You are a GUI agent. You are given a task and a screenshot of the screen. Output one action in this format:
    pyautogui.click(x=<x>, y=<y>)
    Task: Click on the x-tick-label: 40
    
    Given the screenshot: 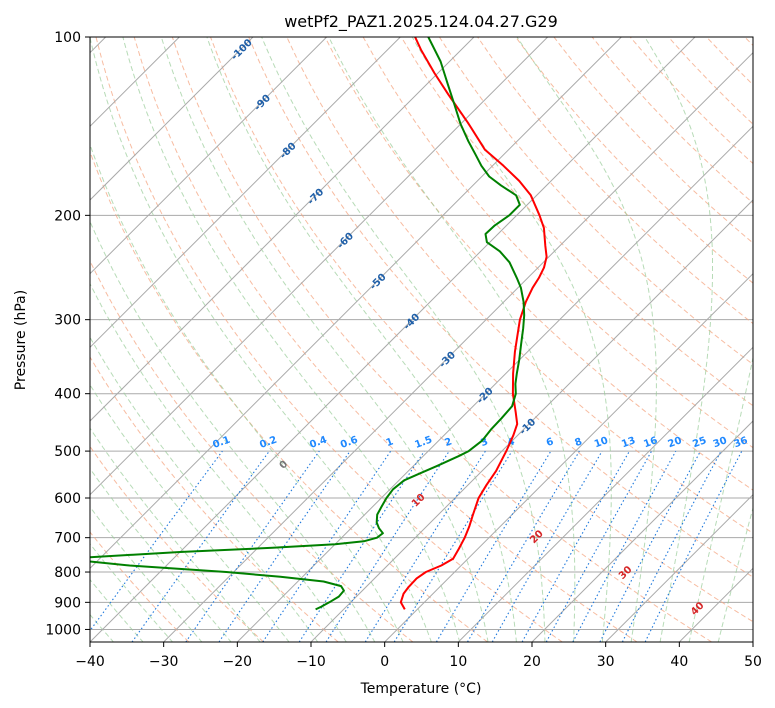 What is the action you would take?
    pyautogui.click(x=679, y=662)
    